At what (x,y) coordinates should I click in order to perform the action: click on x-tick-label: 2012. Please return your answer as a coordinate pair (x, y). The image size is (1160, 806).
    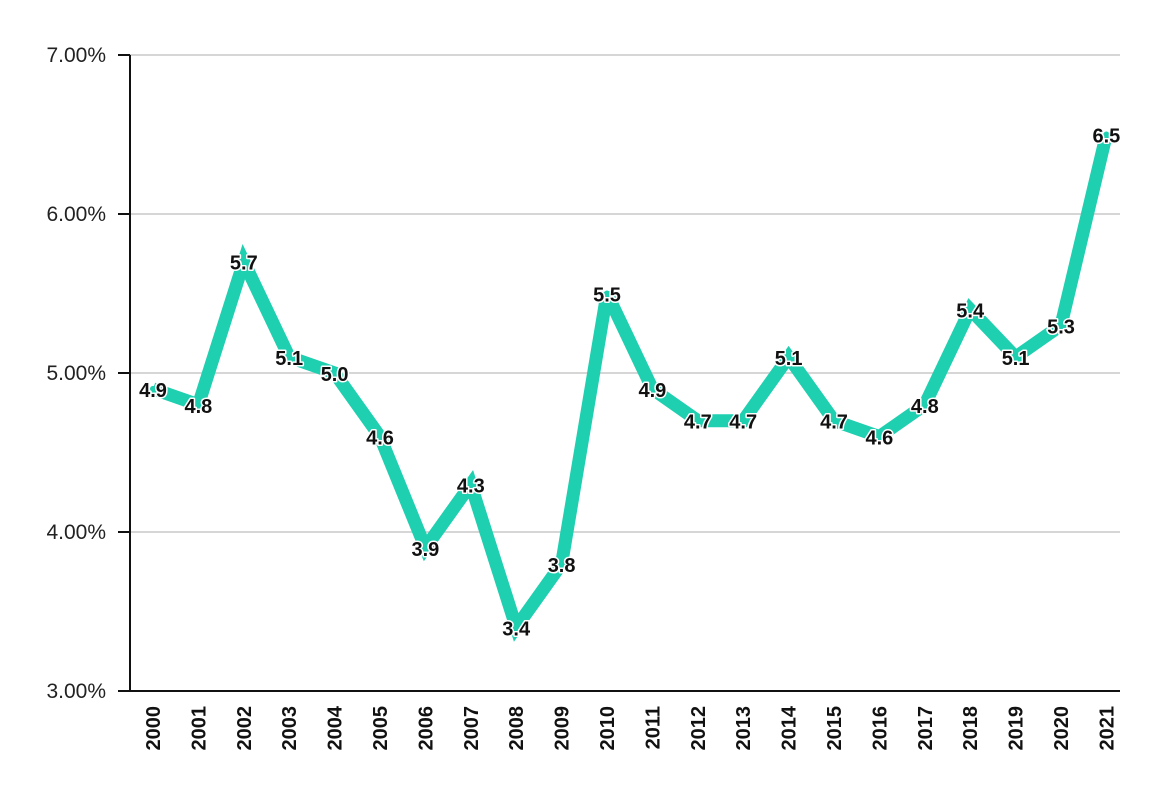
    Looking at the image, I should click on (699, 728).